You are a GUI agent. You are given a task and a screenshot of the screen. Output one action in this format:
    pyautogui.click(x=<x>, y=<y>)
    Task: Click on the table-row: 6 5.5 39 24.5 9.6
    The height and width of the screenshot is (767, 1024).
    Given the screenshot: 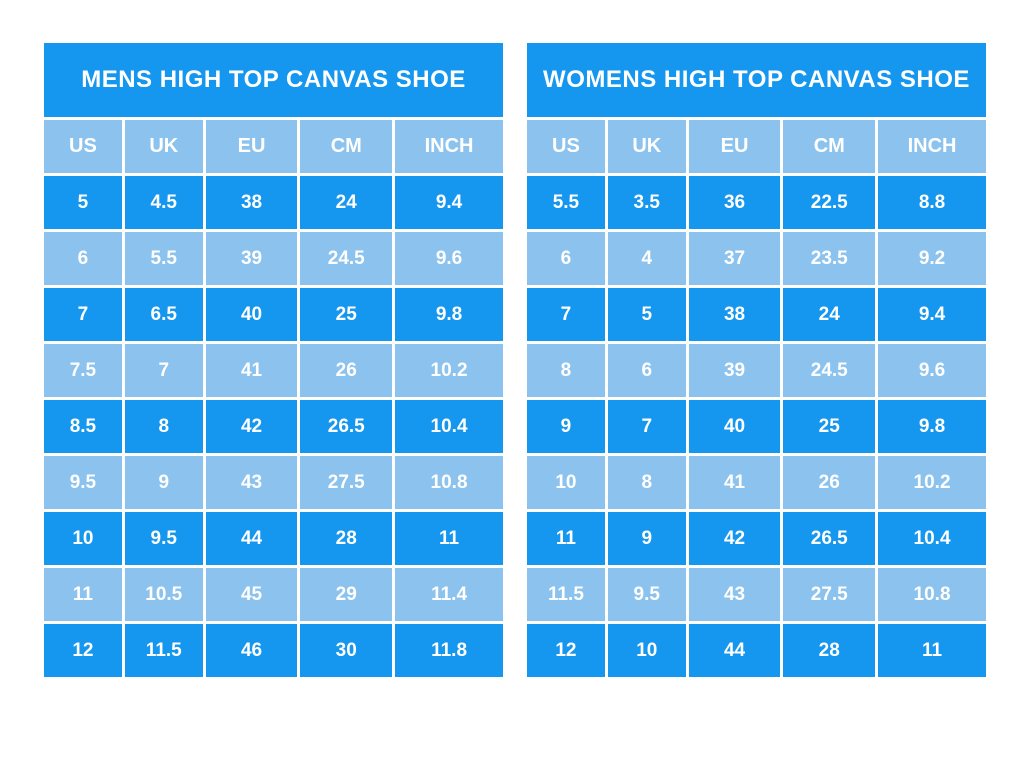 What is the action you would take?
    pyautogui.click(x=273, y=258)
    